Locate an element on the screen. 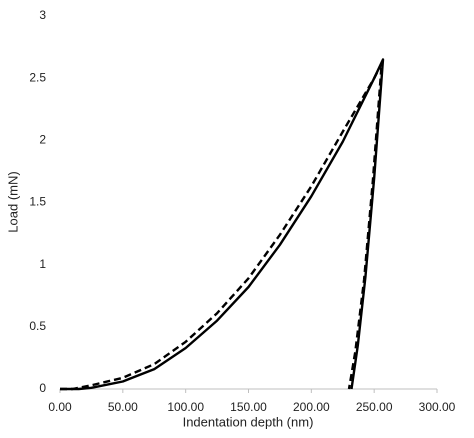  y-tick-label: 3 is located at coordinates (42, 15).